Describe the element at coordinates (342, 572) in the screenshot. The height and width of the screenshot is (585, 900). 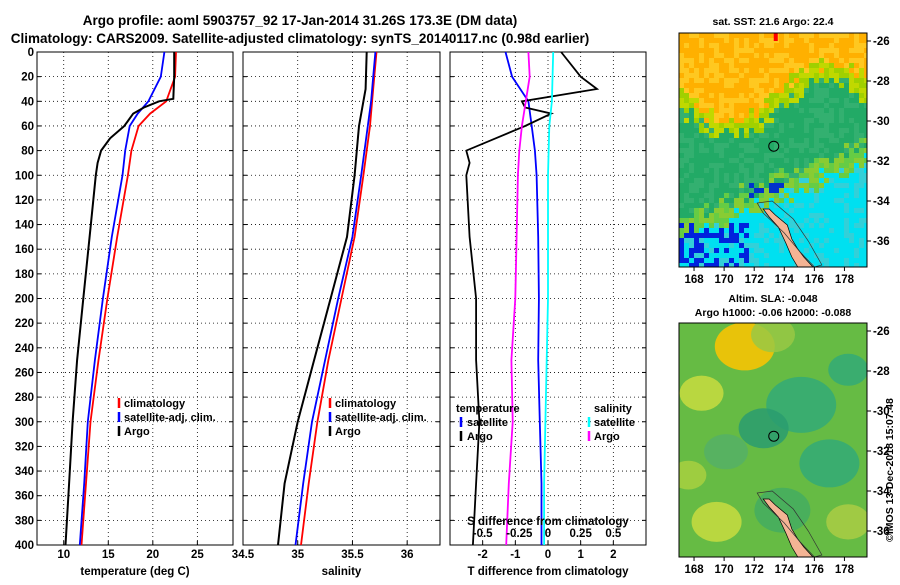
I see `x-axis-label: salinity` at that location.